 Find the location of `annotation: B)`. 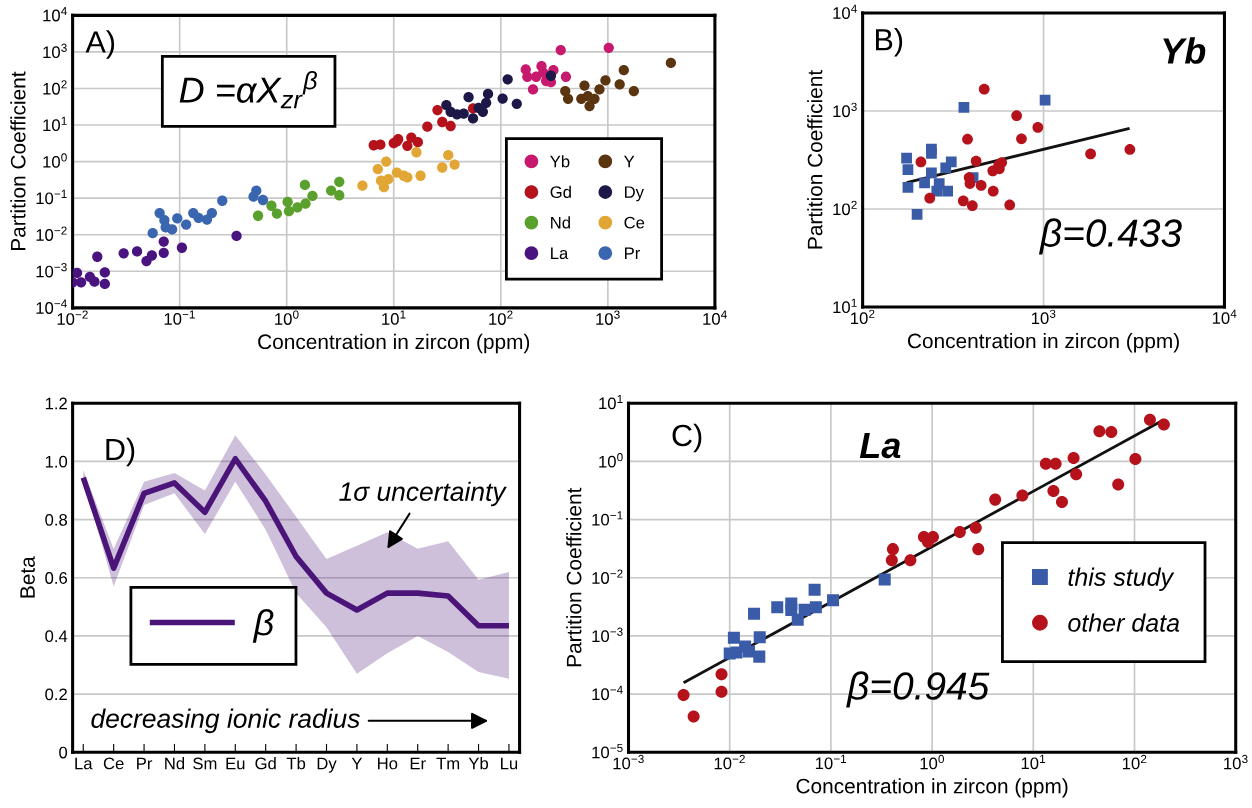

annotation: B) is located at coordinates (889, 42).